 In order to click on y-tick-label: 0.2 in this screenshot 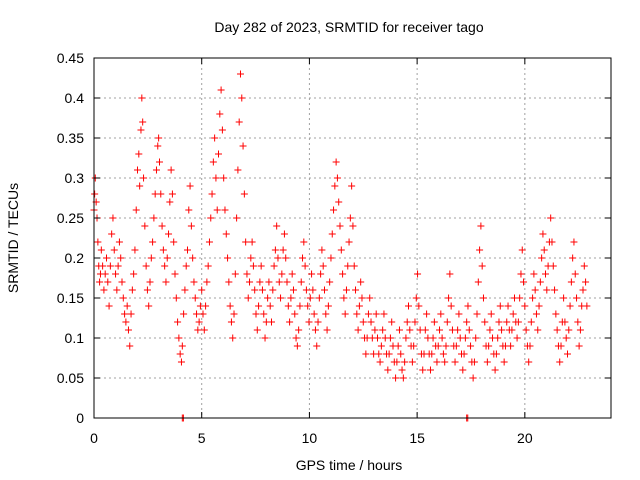, I will do `click(75, 258)`.